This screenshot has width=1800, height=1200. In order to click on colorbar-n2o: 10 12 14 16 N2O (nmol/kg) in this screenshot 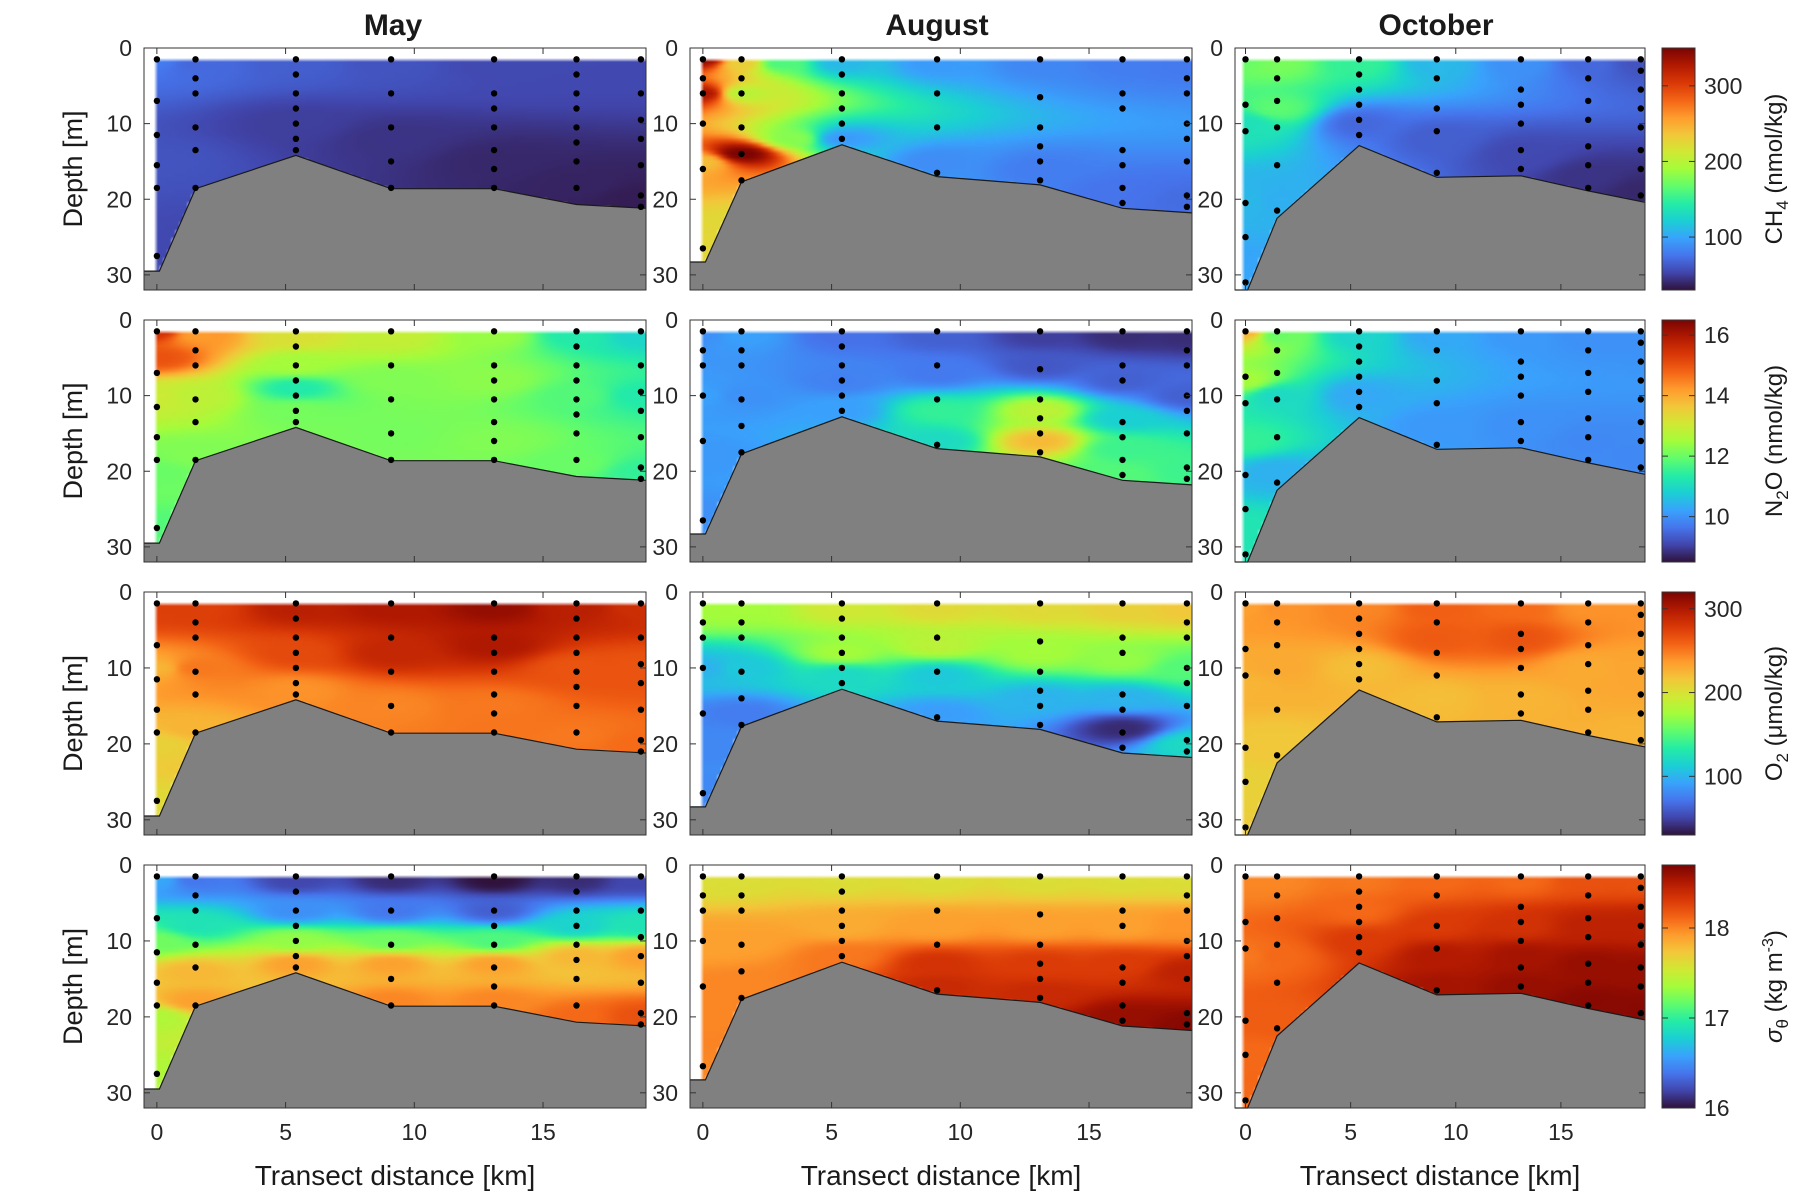, I will do `click(1726, 441)`.